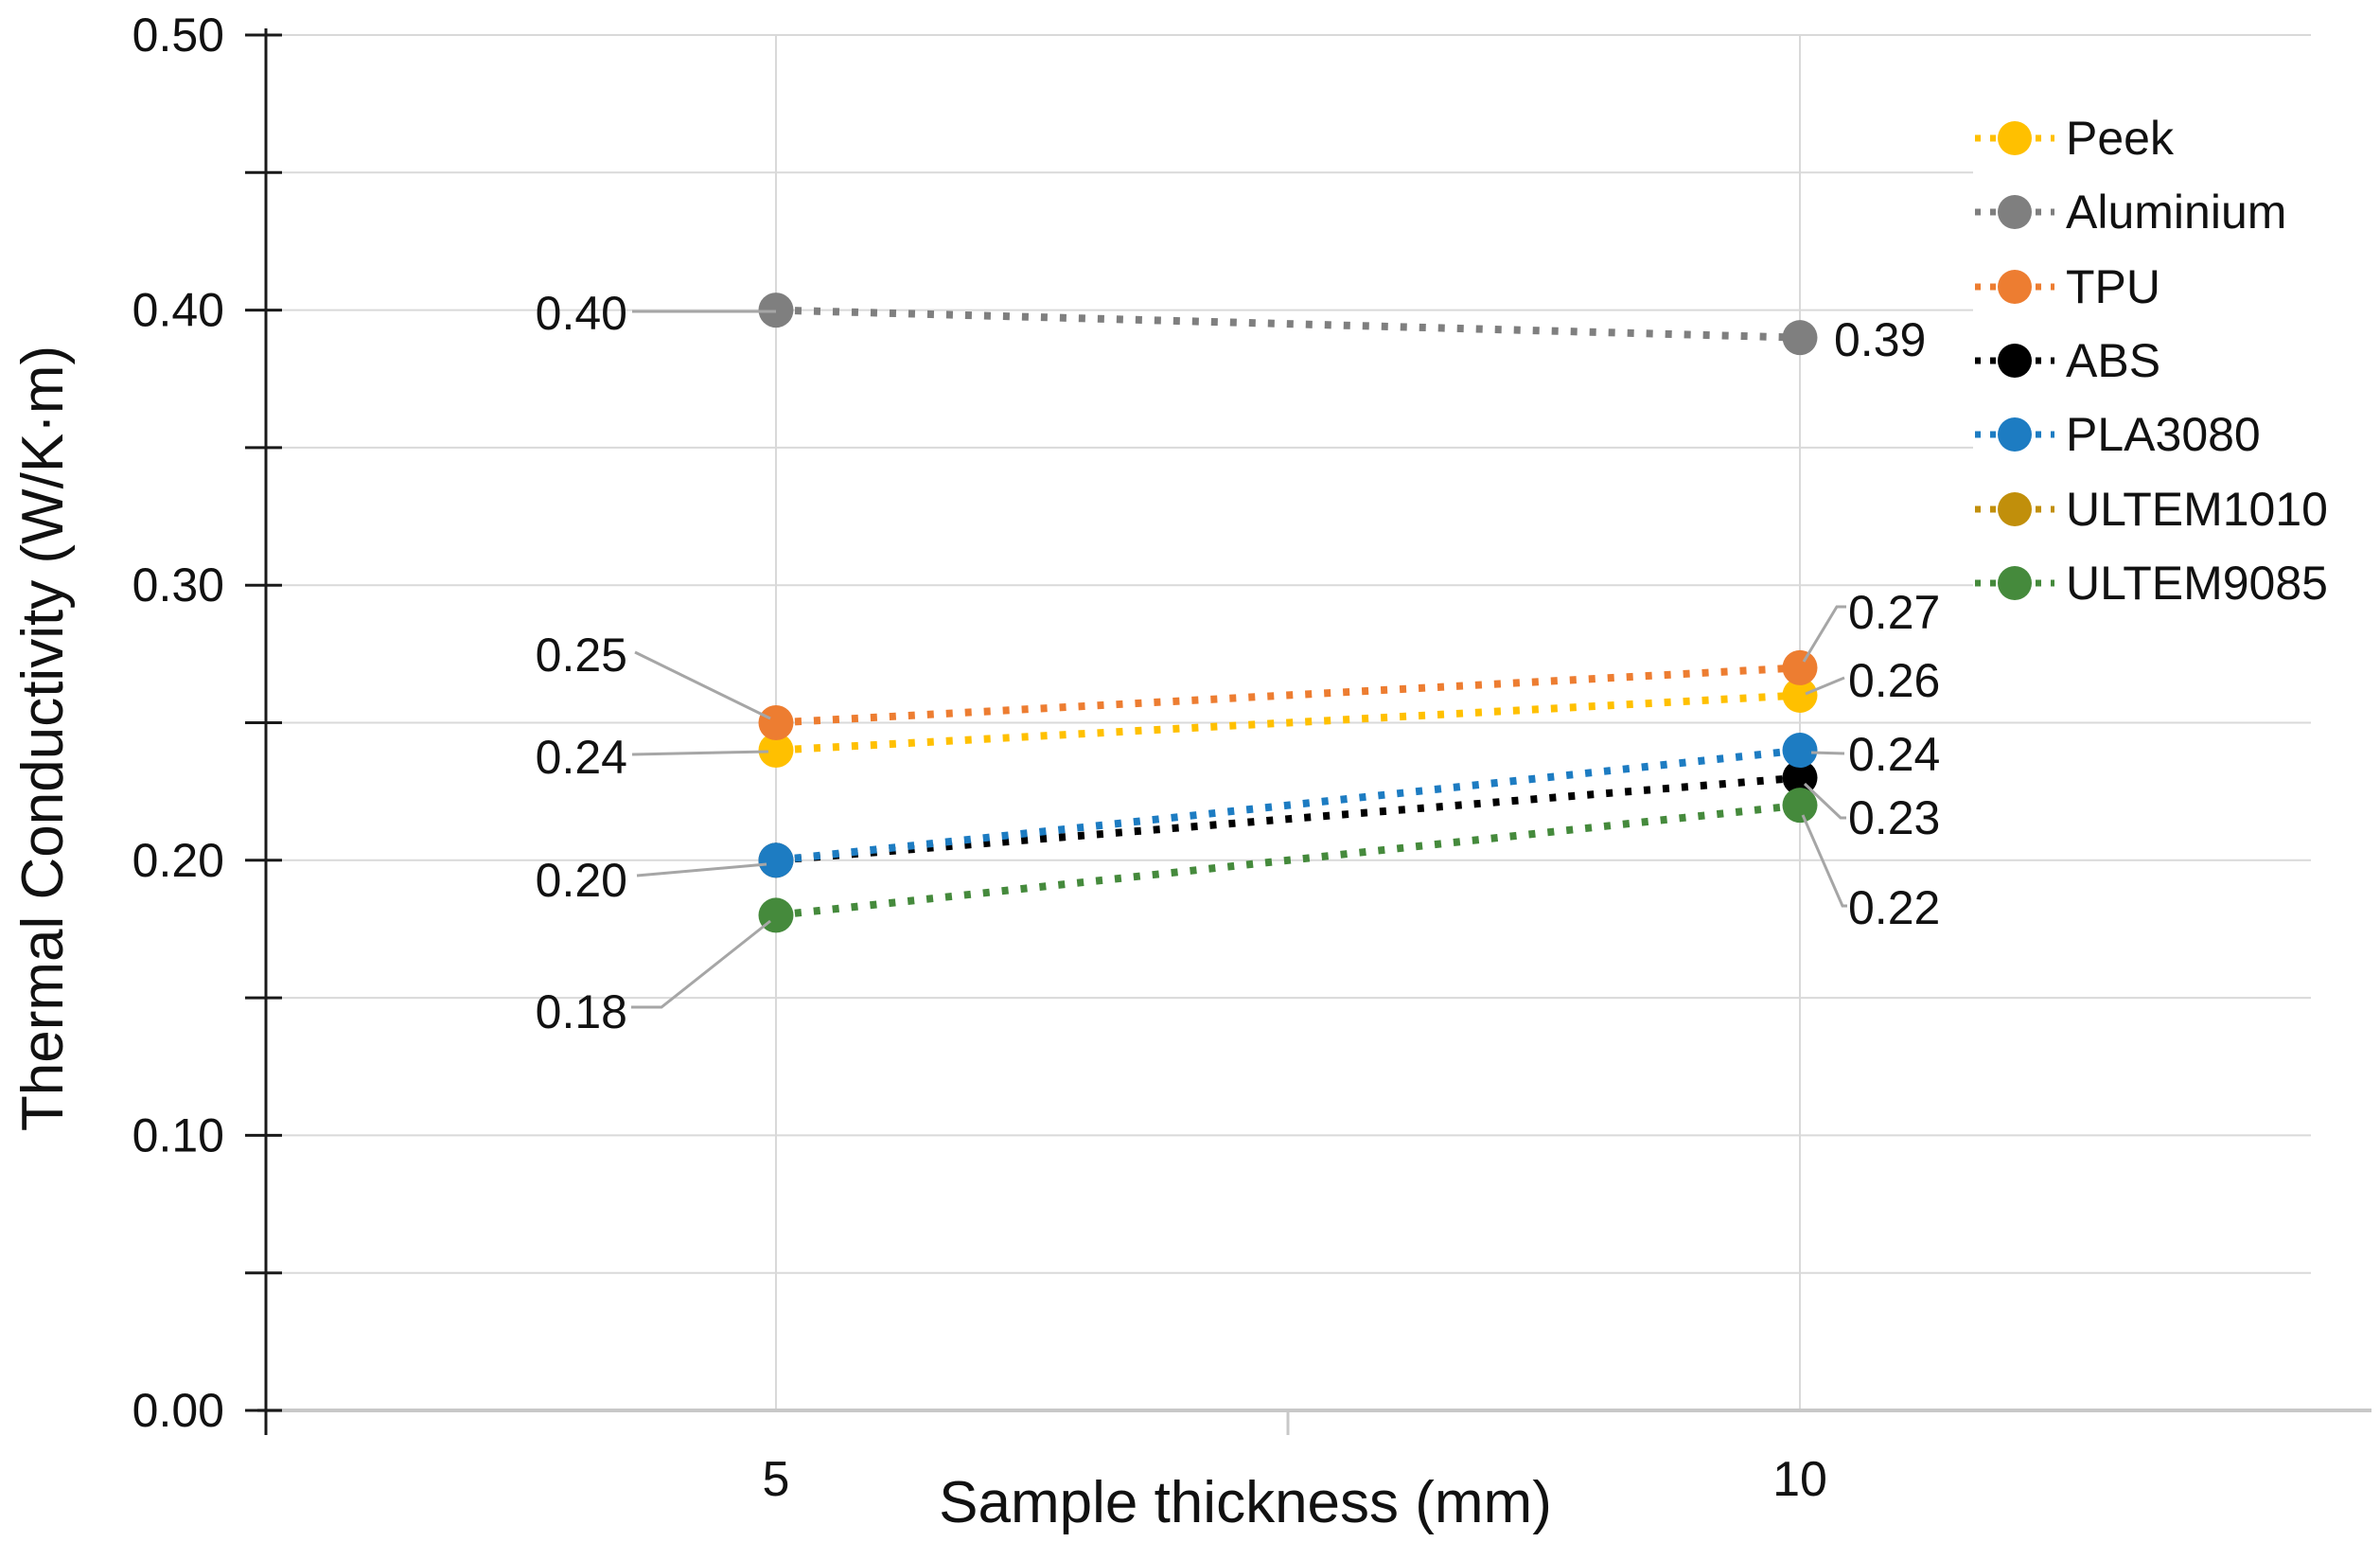 This screenshot has height=1542, width=2380. Describe the element at coordinates (178, 861) in the screenshot. I see `y-tick-label-0.20: 0.20` at that location.